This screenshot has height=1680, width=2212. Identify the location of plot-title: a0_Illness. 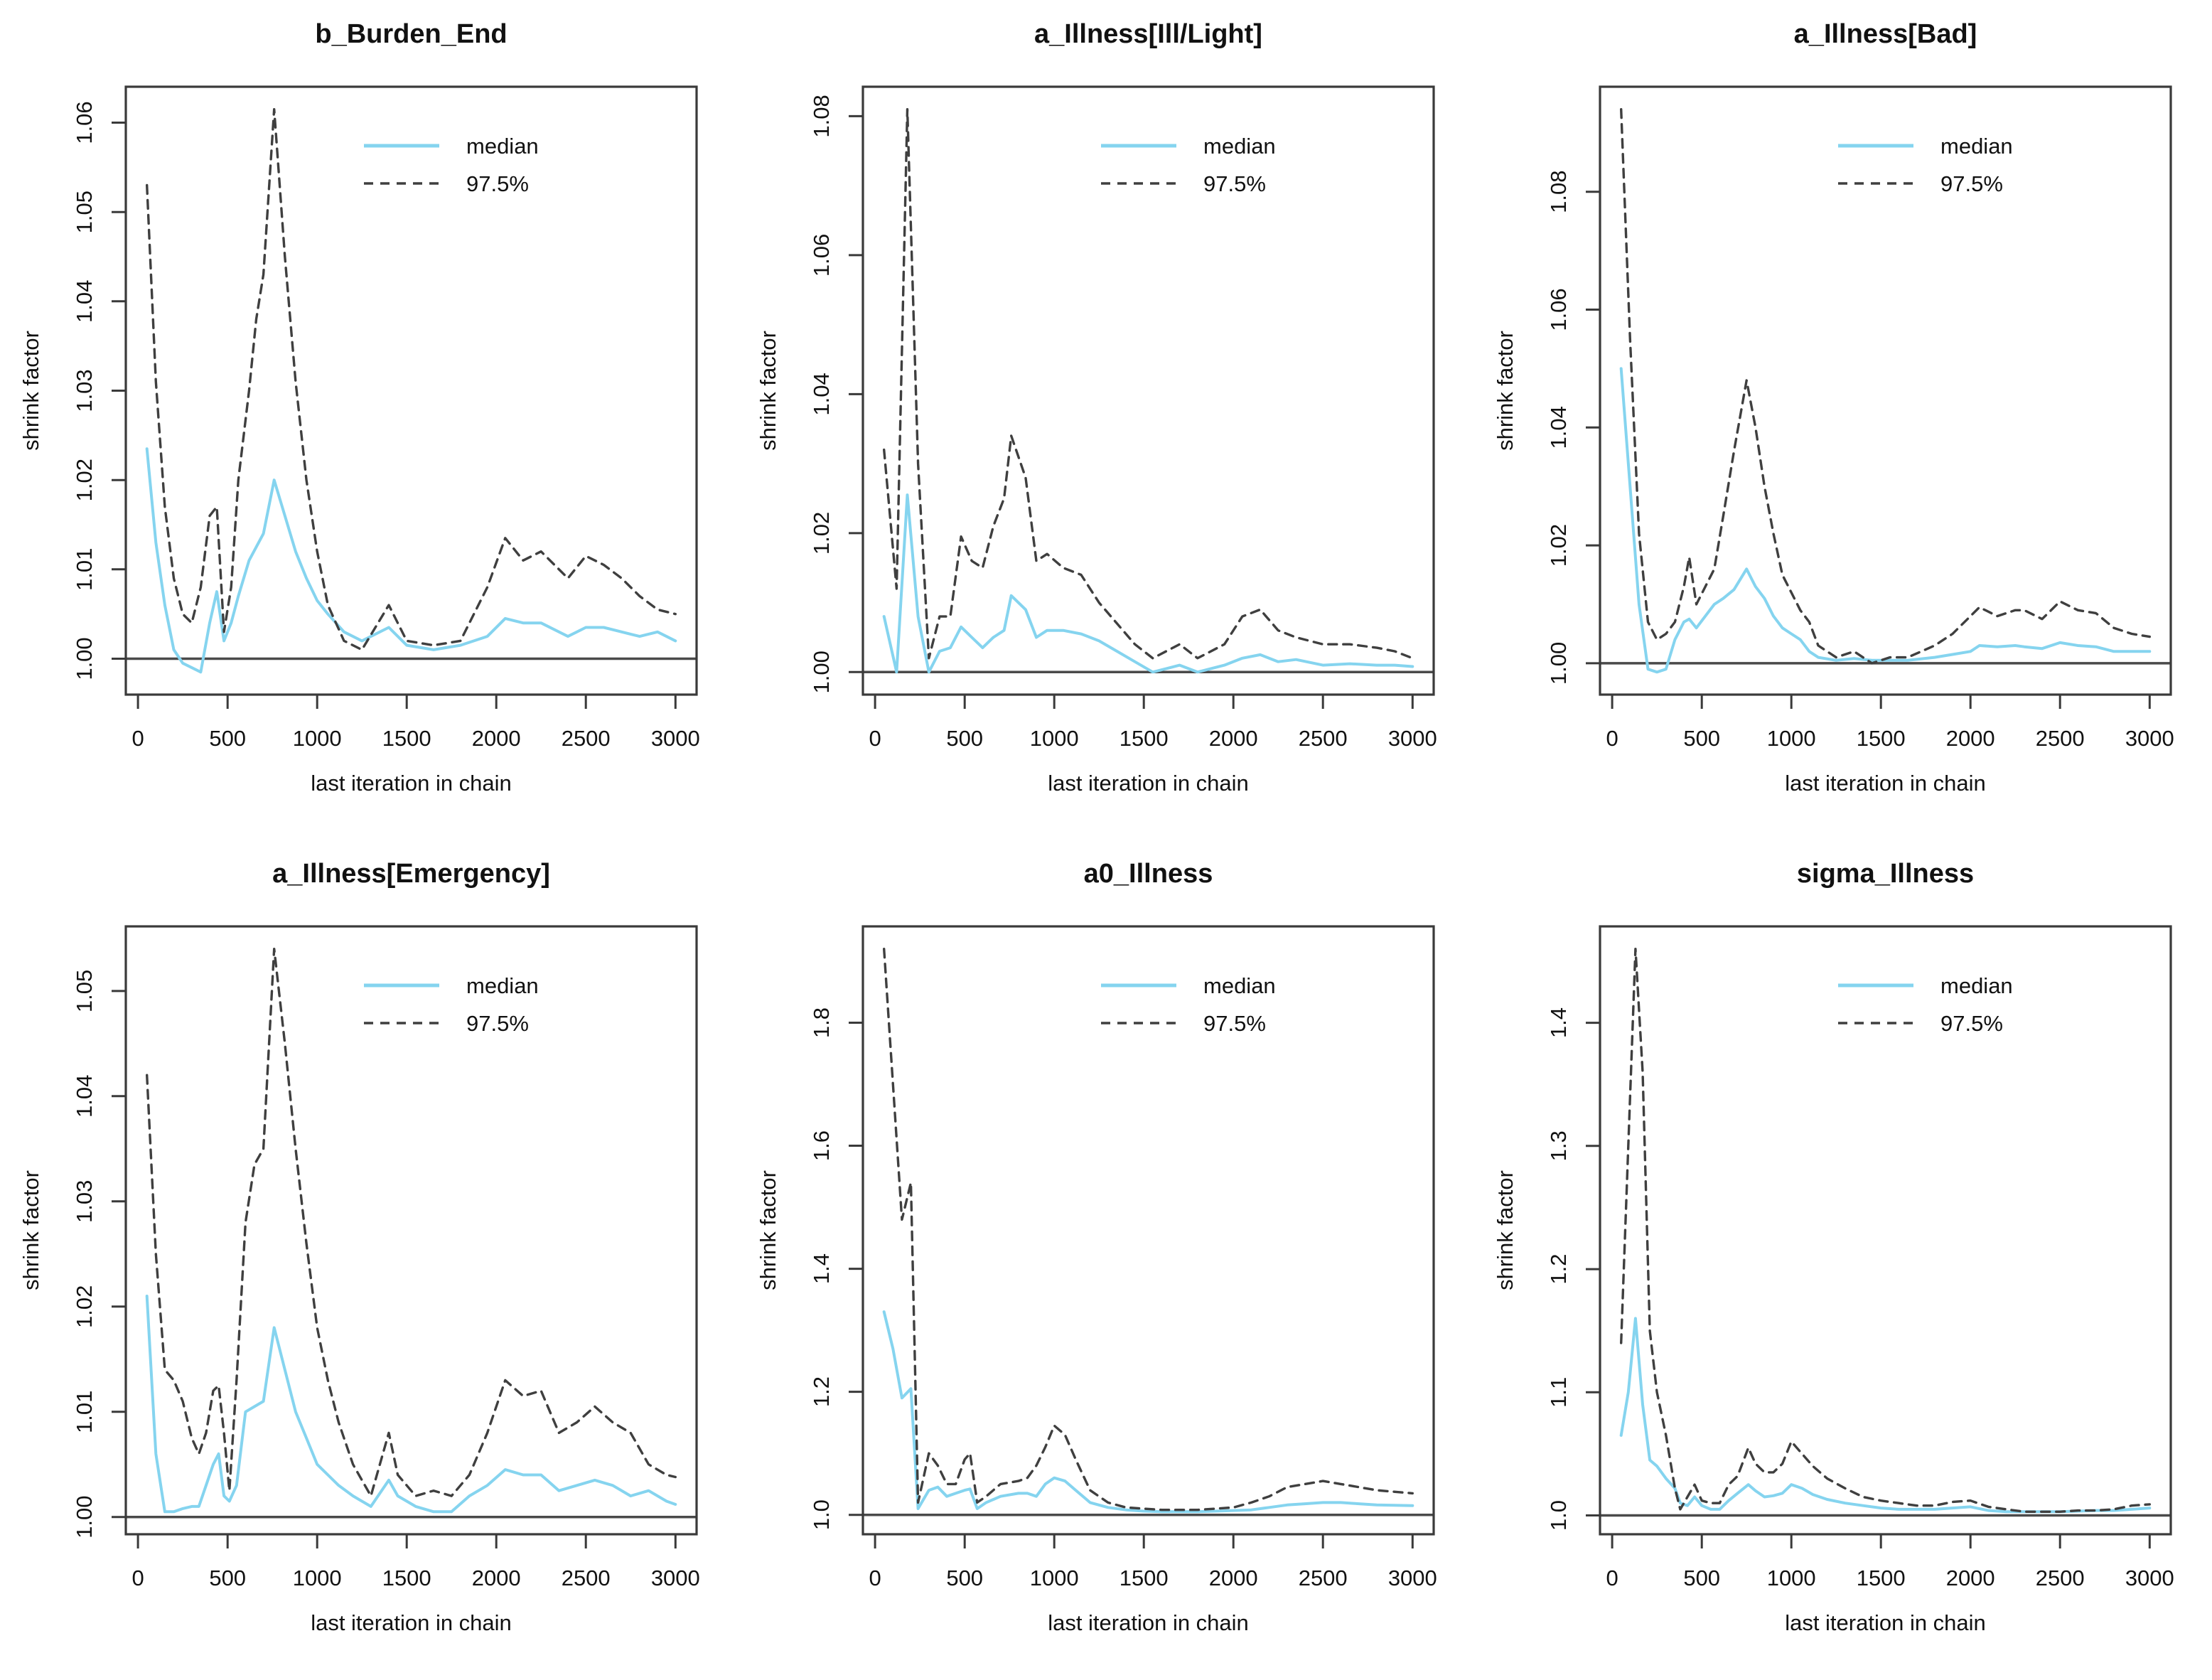
(1148, 874).